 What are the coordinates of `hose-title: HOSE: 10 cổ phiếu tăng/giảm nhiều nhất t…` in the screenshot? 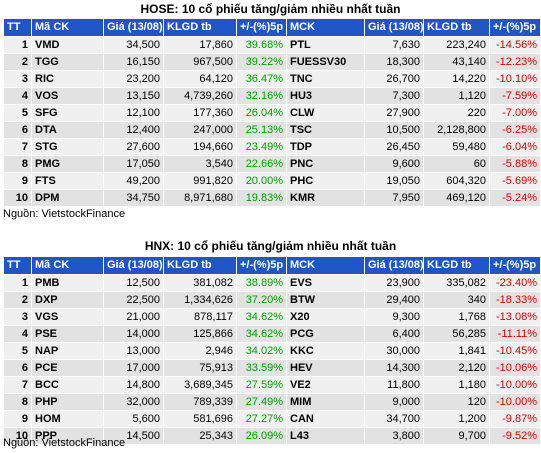 It's located at (270, 9).